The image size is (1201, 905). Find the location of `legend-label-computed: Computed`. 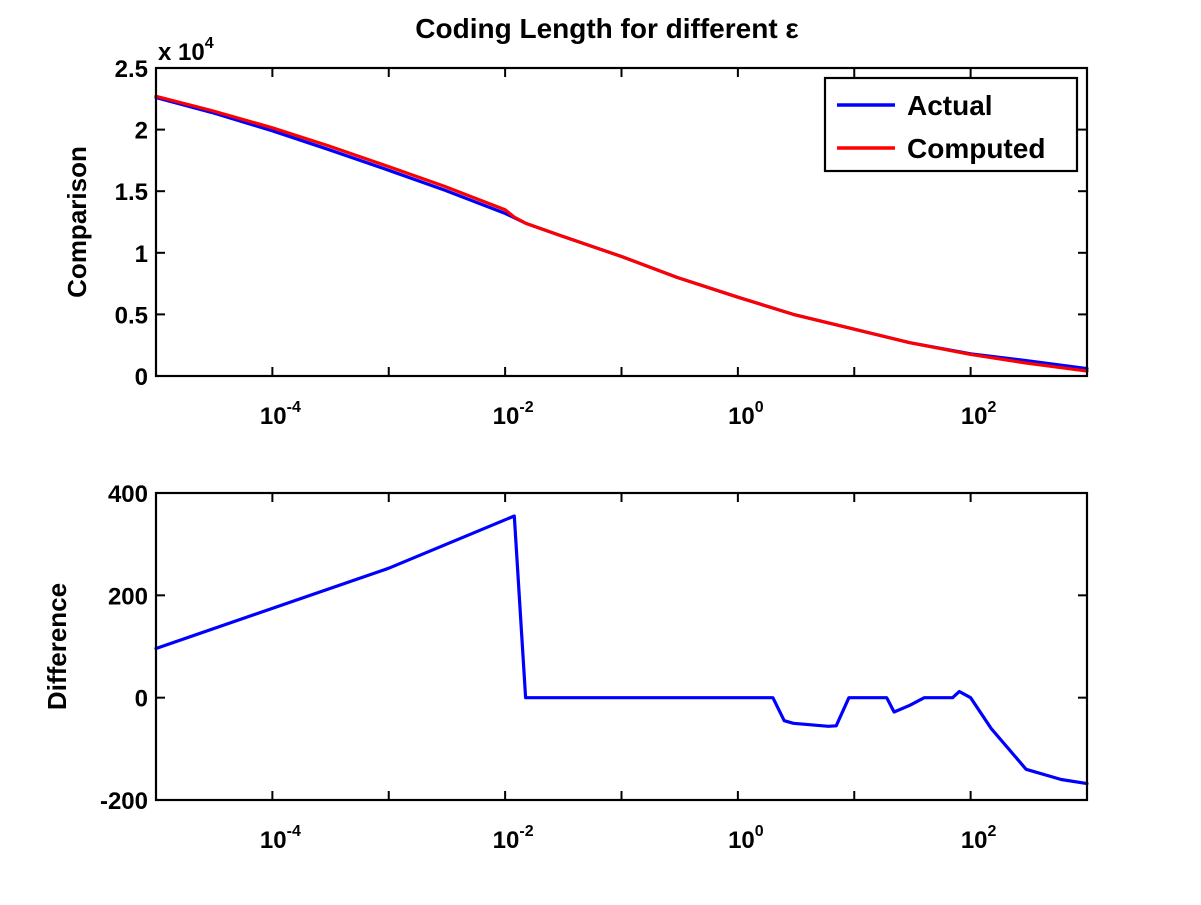

legend-label-computed: Computed is located at coordinates (976, 148).